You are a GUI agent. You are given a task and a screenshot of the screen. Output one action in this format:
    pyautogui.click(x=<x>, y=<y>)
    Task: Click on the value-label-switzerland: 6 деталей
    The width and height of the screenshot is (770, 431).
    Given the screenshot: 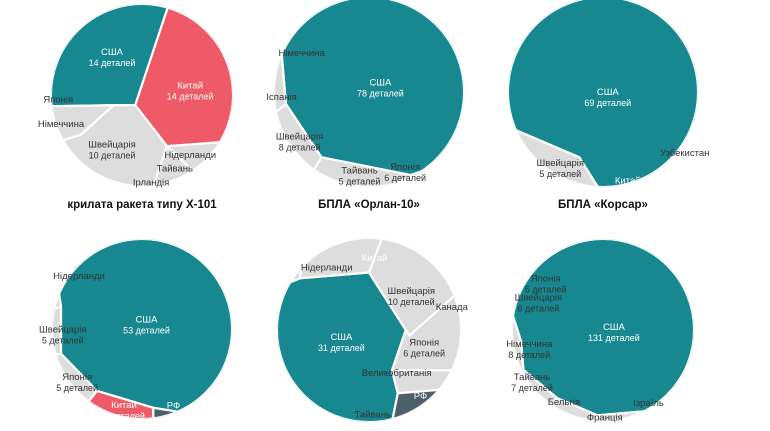 What is the action you would take?
    pyautogui.click(x=539, y=309)
    